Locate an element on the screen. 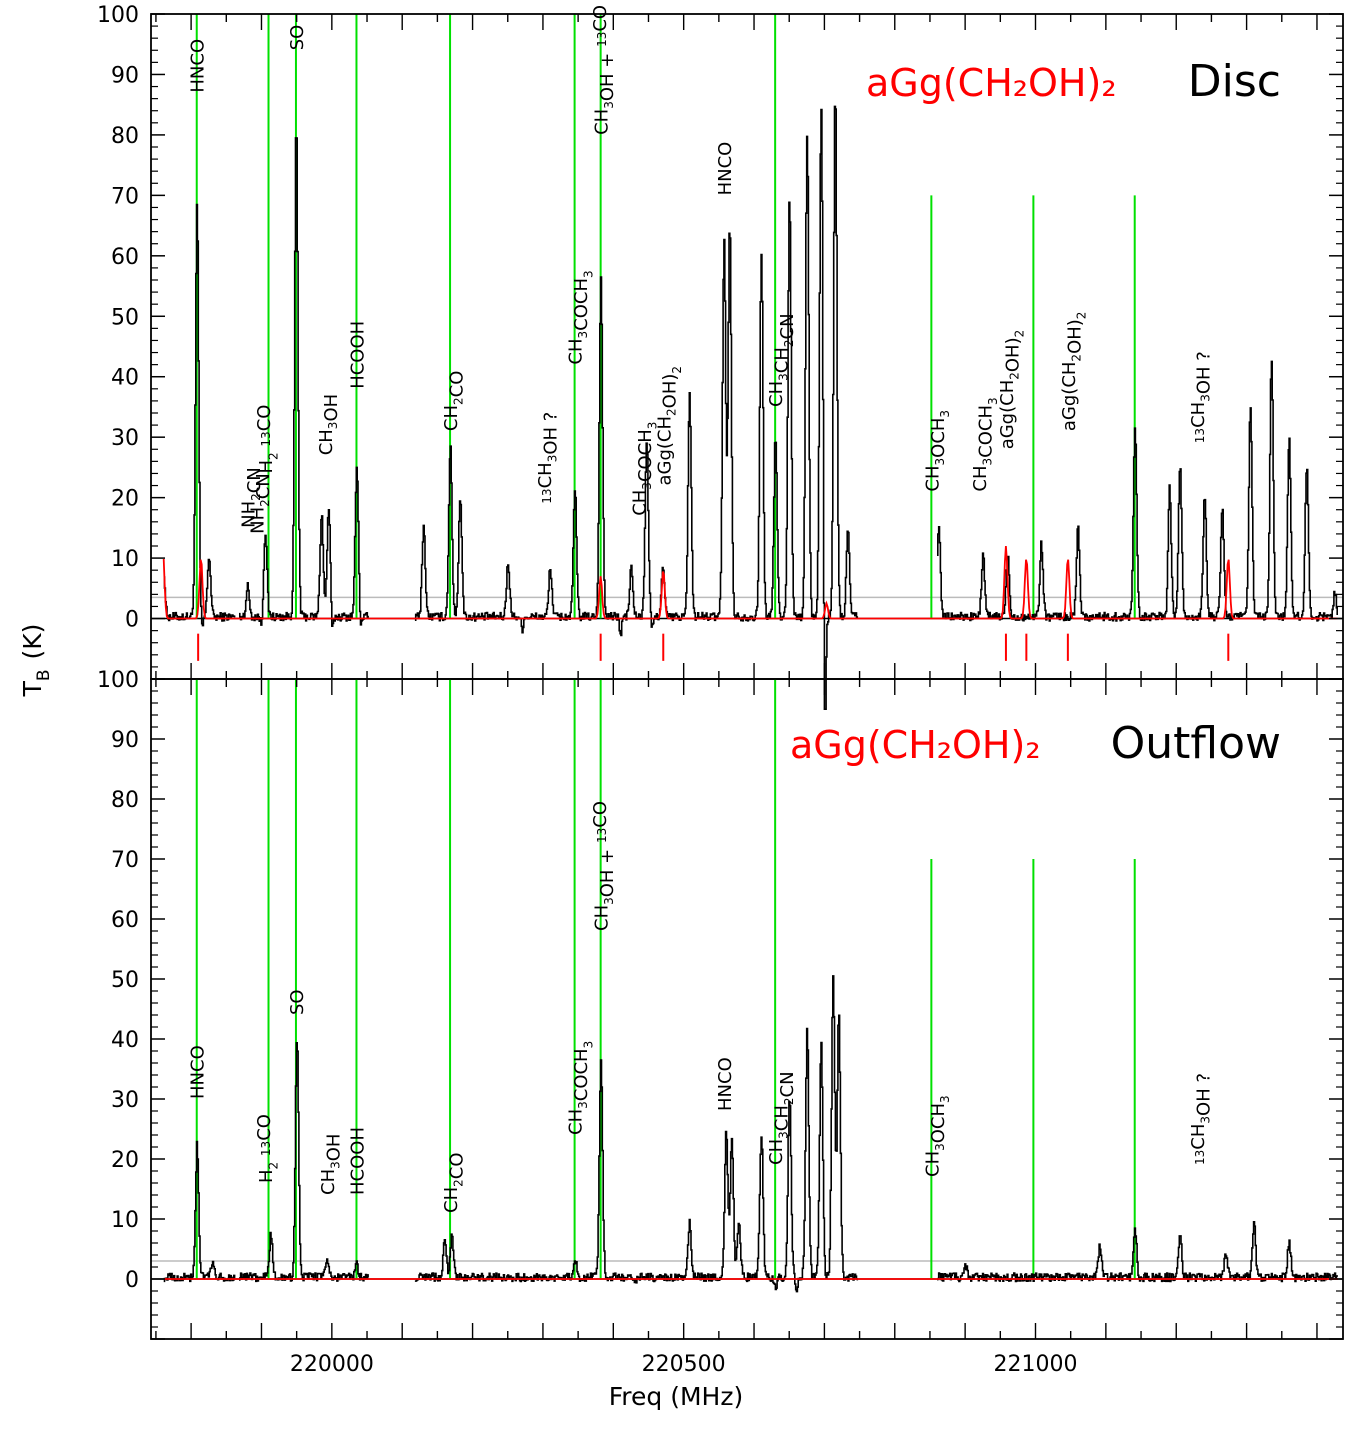 Image resolution: width=1351 pixels, height=1445 pixels. line-annotation: 13CH3OH ? is located at coordinates (548, 458).